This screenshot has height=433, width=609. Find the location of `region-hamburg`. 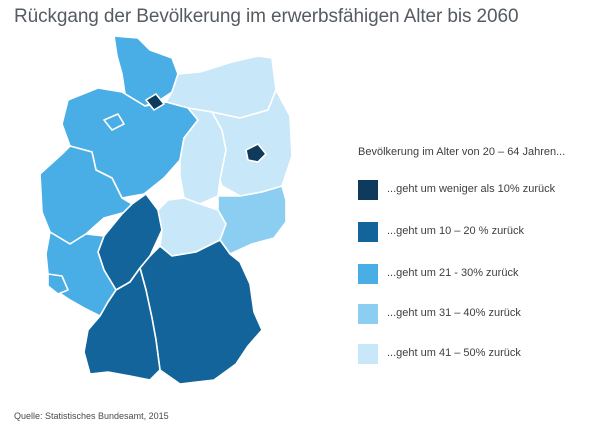

region-hamburg is located at coordinates (155, 102).